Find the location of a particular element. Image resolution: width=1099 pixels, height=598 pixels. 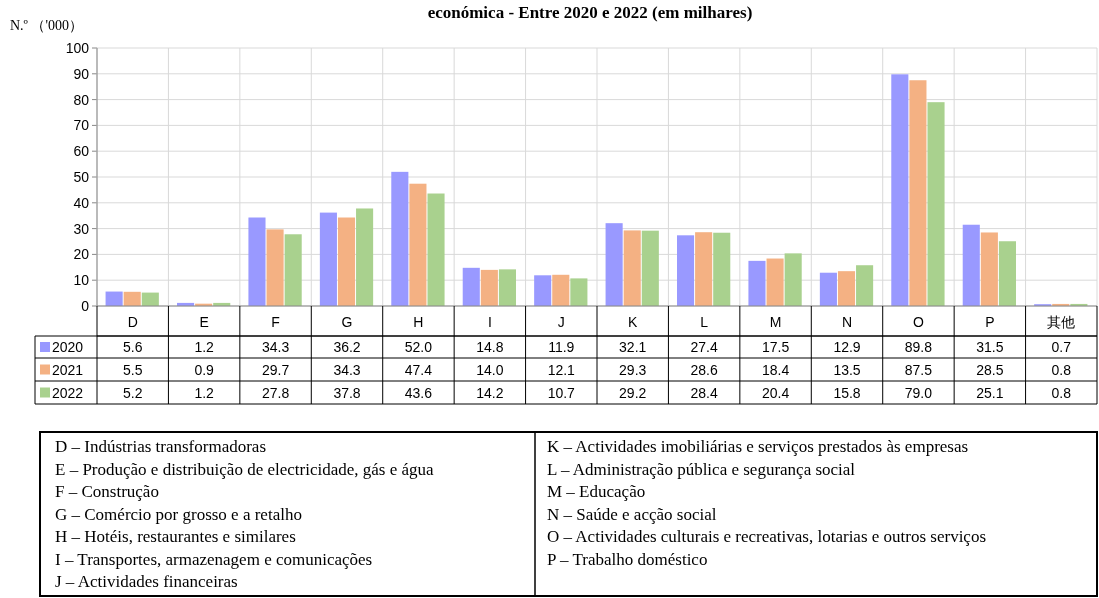

y-tick-label: 50 is located at coordinates (81, 177).